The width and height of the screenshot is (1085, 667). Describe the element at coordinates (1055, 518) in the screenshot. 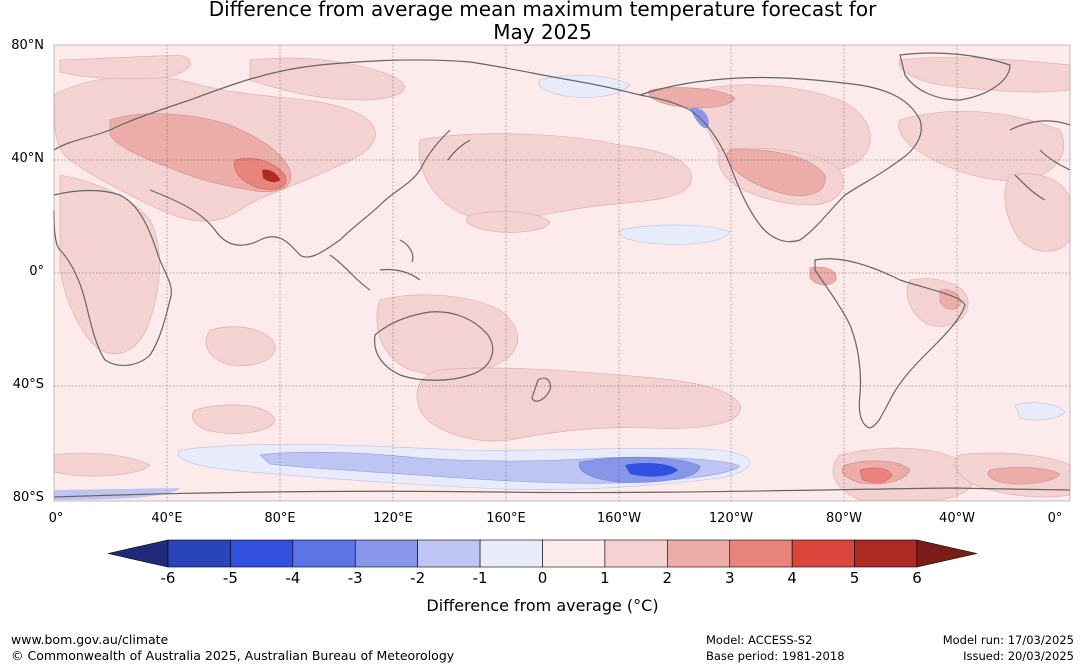

I see `lon-label-0-east: 0°` at that location.